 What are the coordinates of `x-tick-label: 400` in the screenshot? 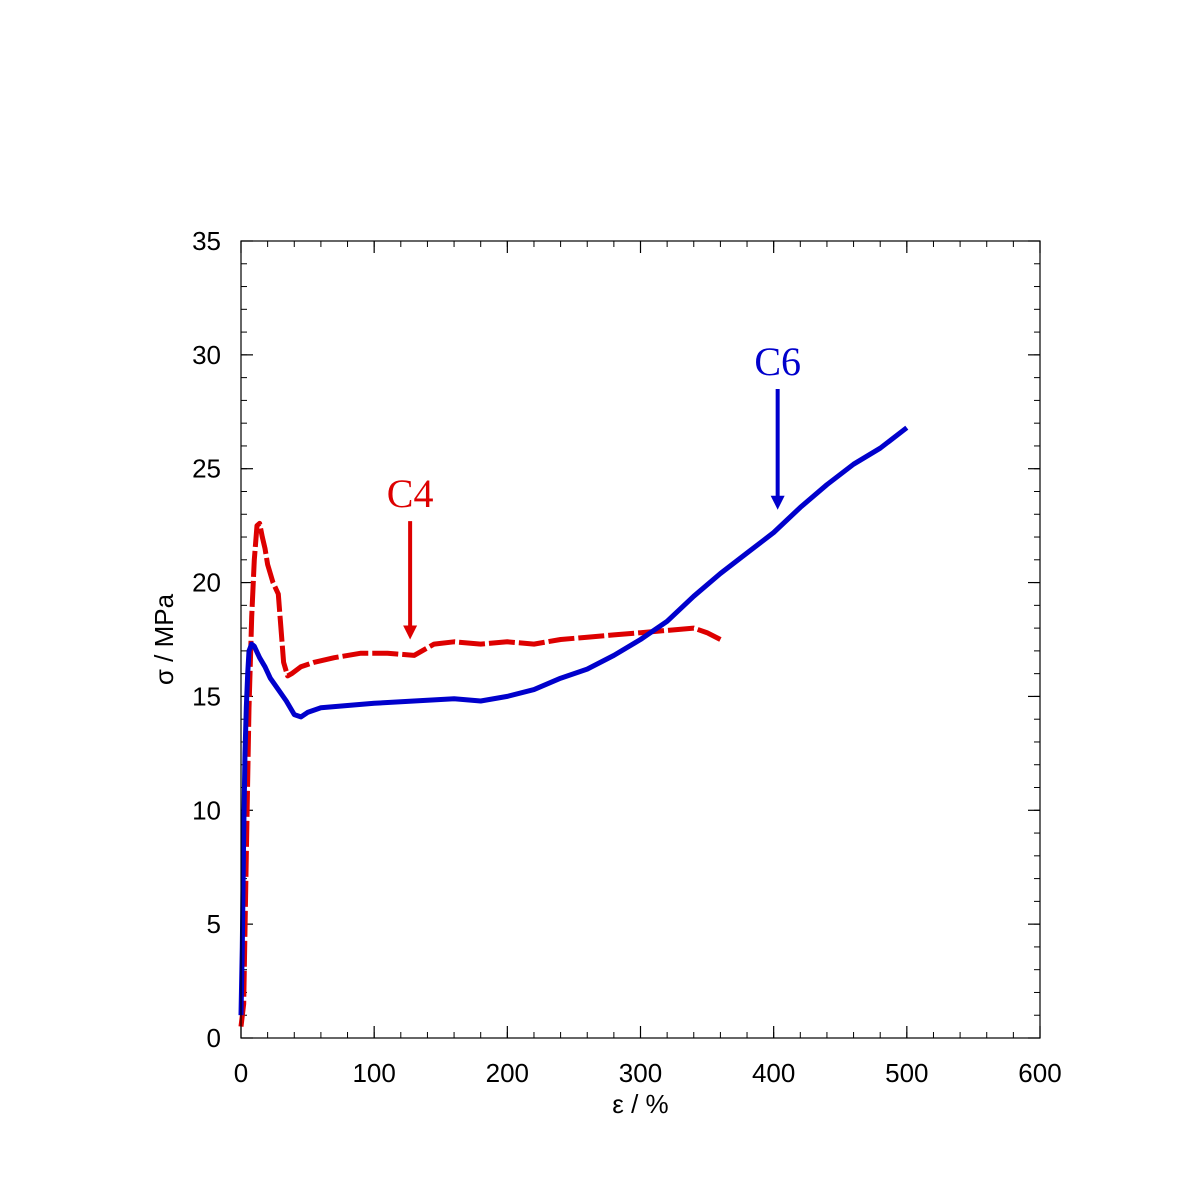 It's located at (773, 1073).